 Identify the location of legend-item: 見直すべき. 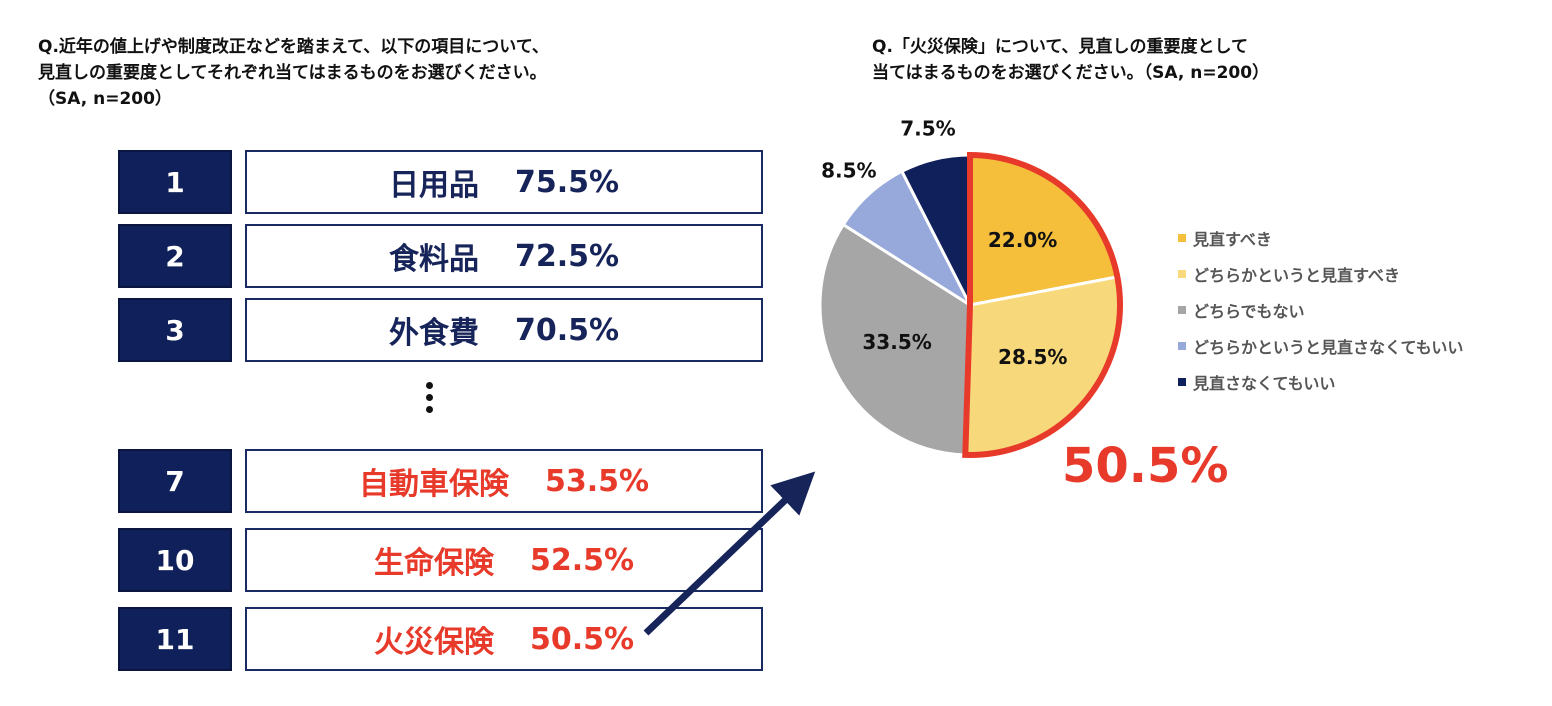
(1320, 238).